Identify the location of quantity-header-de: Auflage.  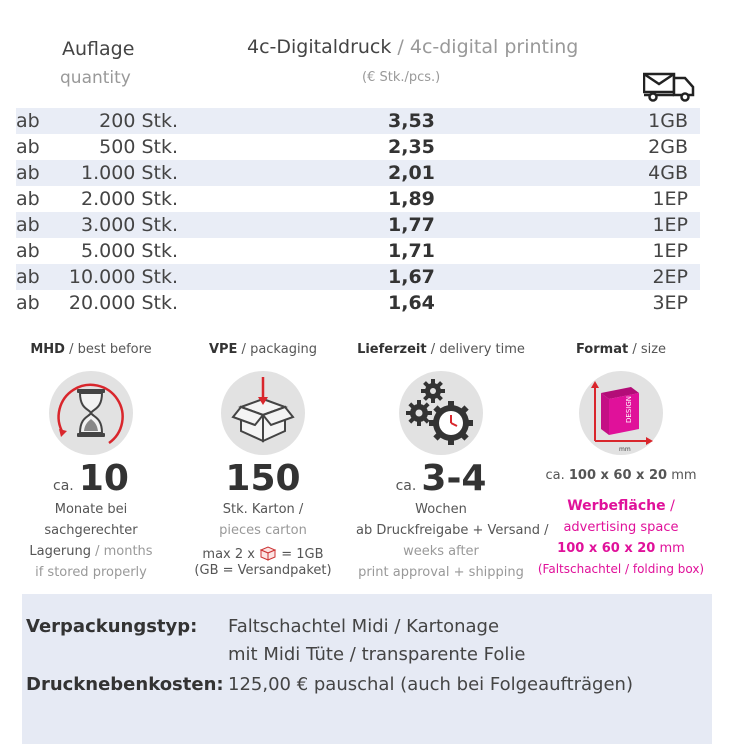
(98, 49).